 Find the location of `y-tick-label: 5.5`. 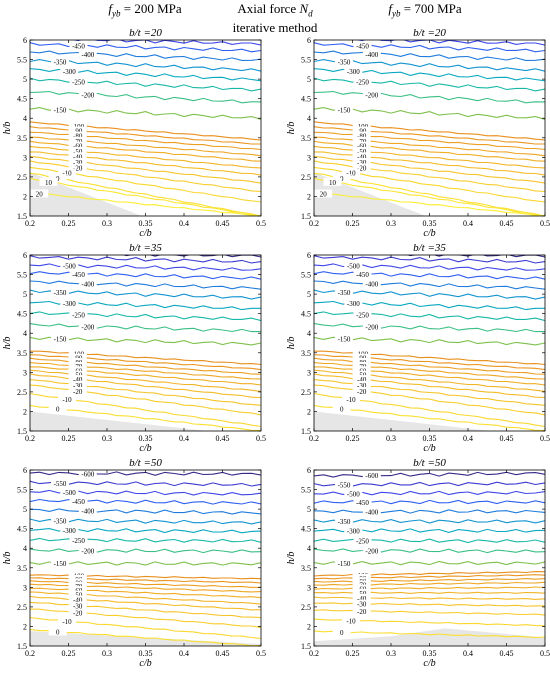

y-tick-label: 5.5 is located at coordinates (306, 490).